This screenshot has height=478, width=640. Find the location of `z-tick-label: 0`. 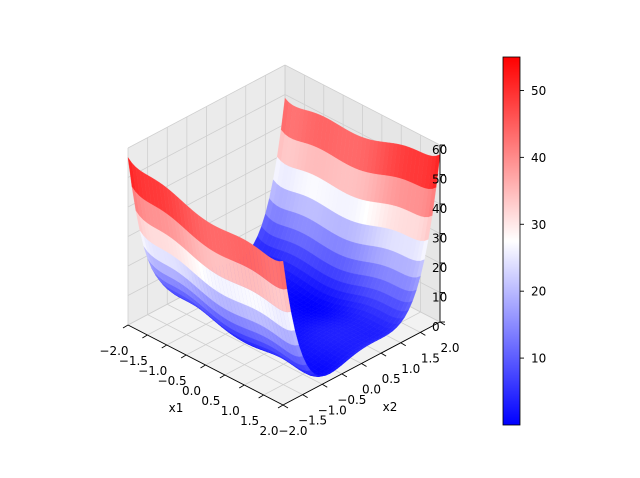

z-tick-label: 0 is located at coordinates (436, 327).